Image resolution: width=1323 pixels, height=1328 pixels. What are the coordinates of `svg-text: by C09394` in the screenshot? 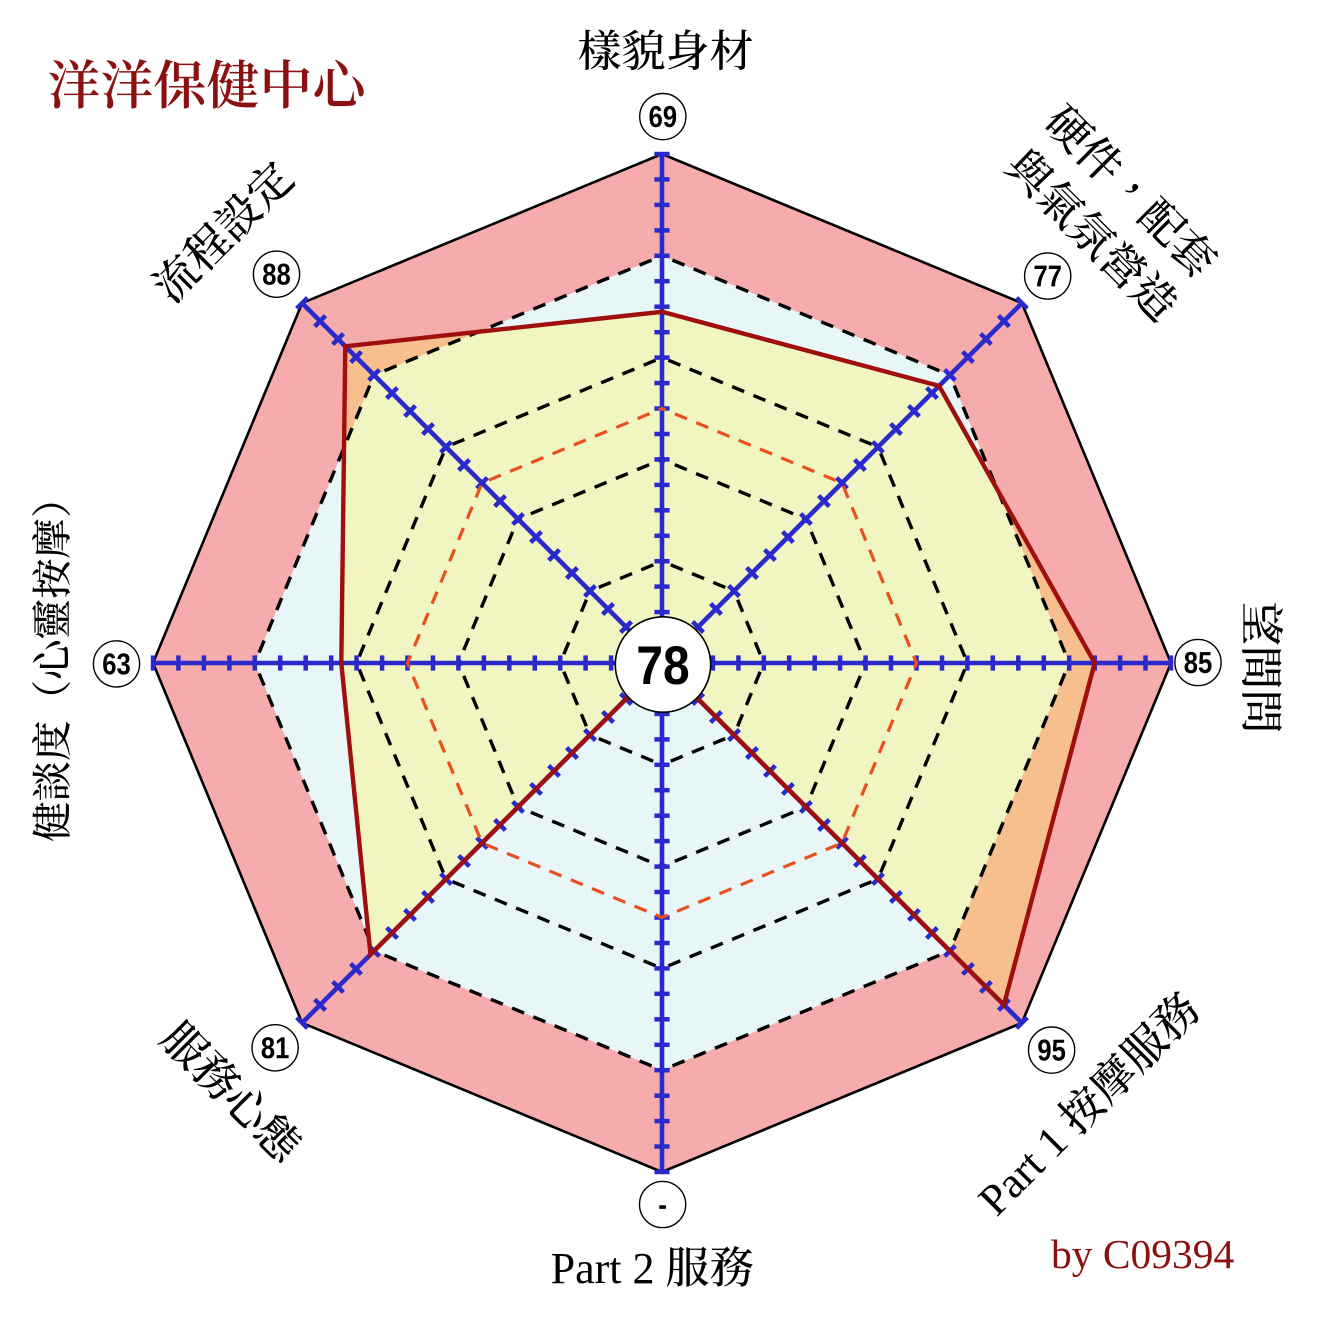 It's located at (1143, 1254).